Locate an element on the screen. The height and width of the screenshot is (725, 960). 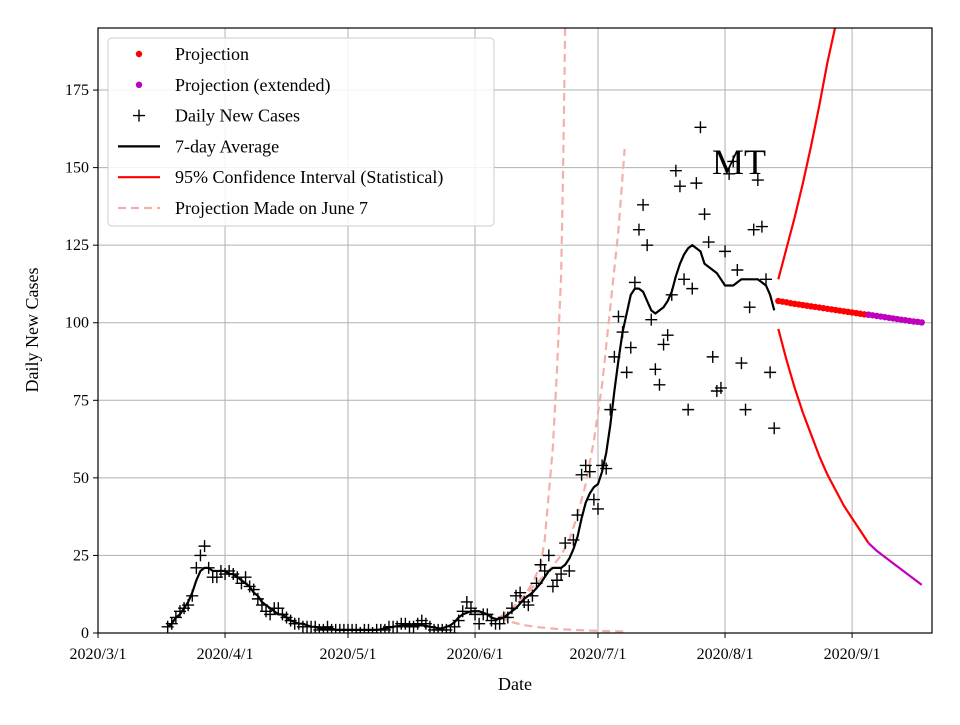
series-june-7-projection-lower is located at coordinates (562, 624).